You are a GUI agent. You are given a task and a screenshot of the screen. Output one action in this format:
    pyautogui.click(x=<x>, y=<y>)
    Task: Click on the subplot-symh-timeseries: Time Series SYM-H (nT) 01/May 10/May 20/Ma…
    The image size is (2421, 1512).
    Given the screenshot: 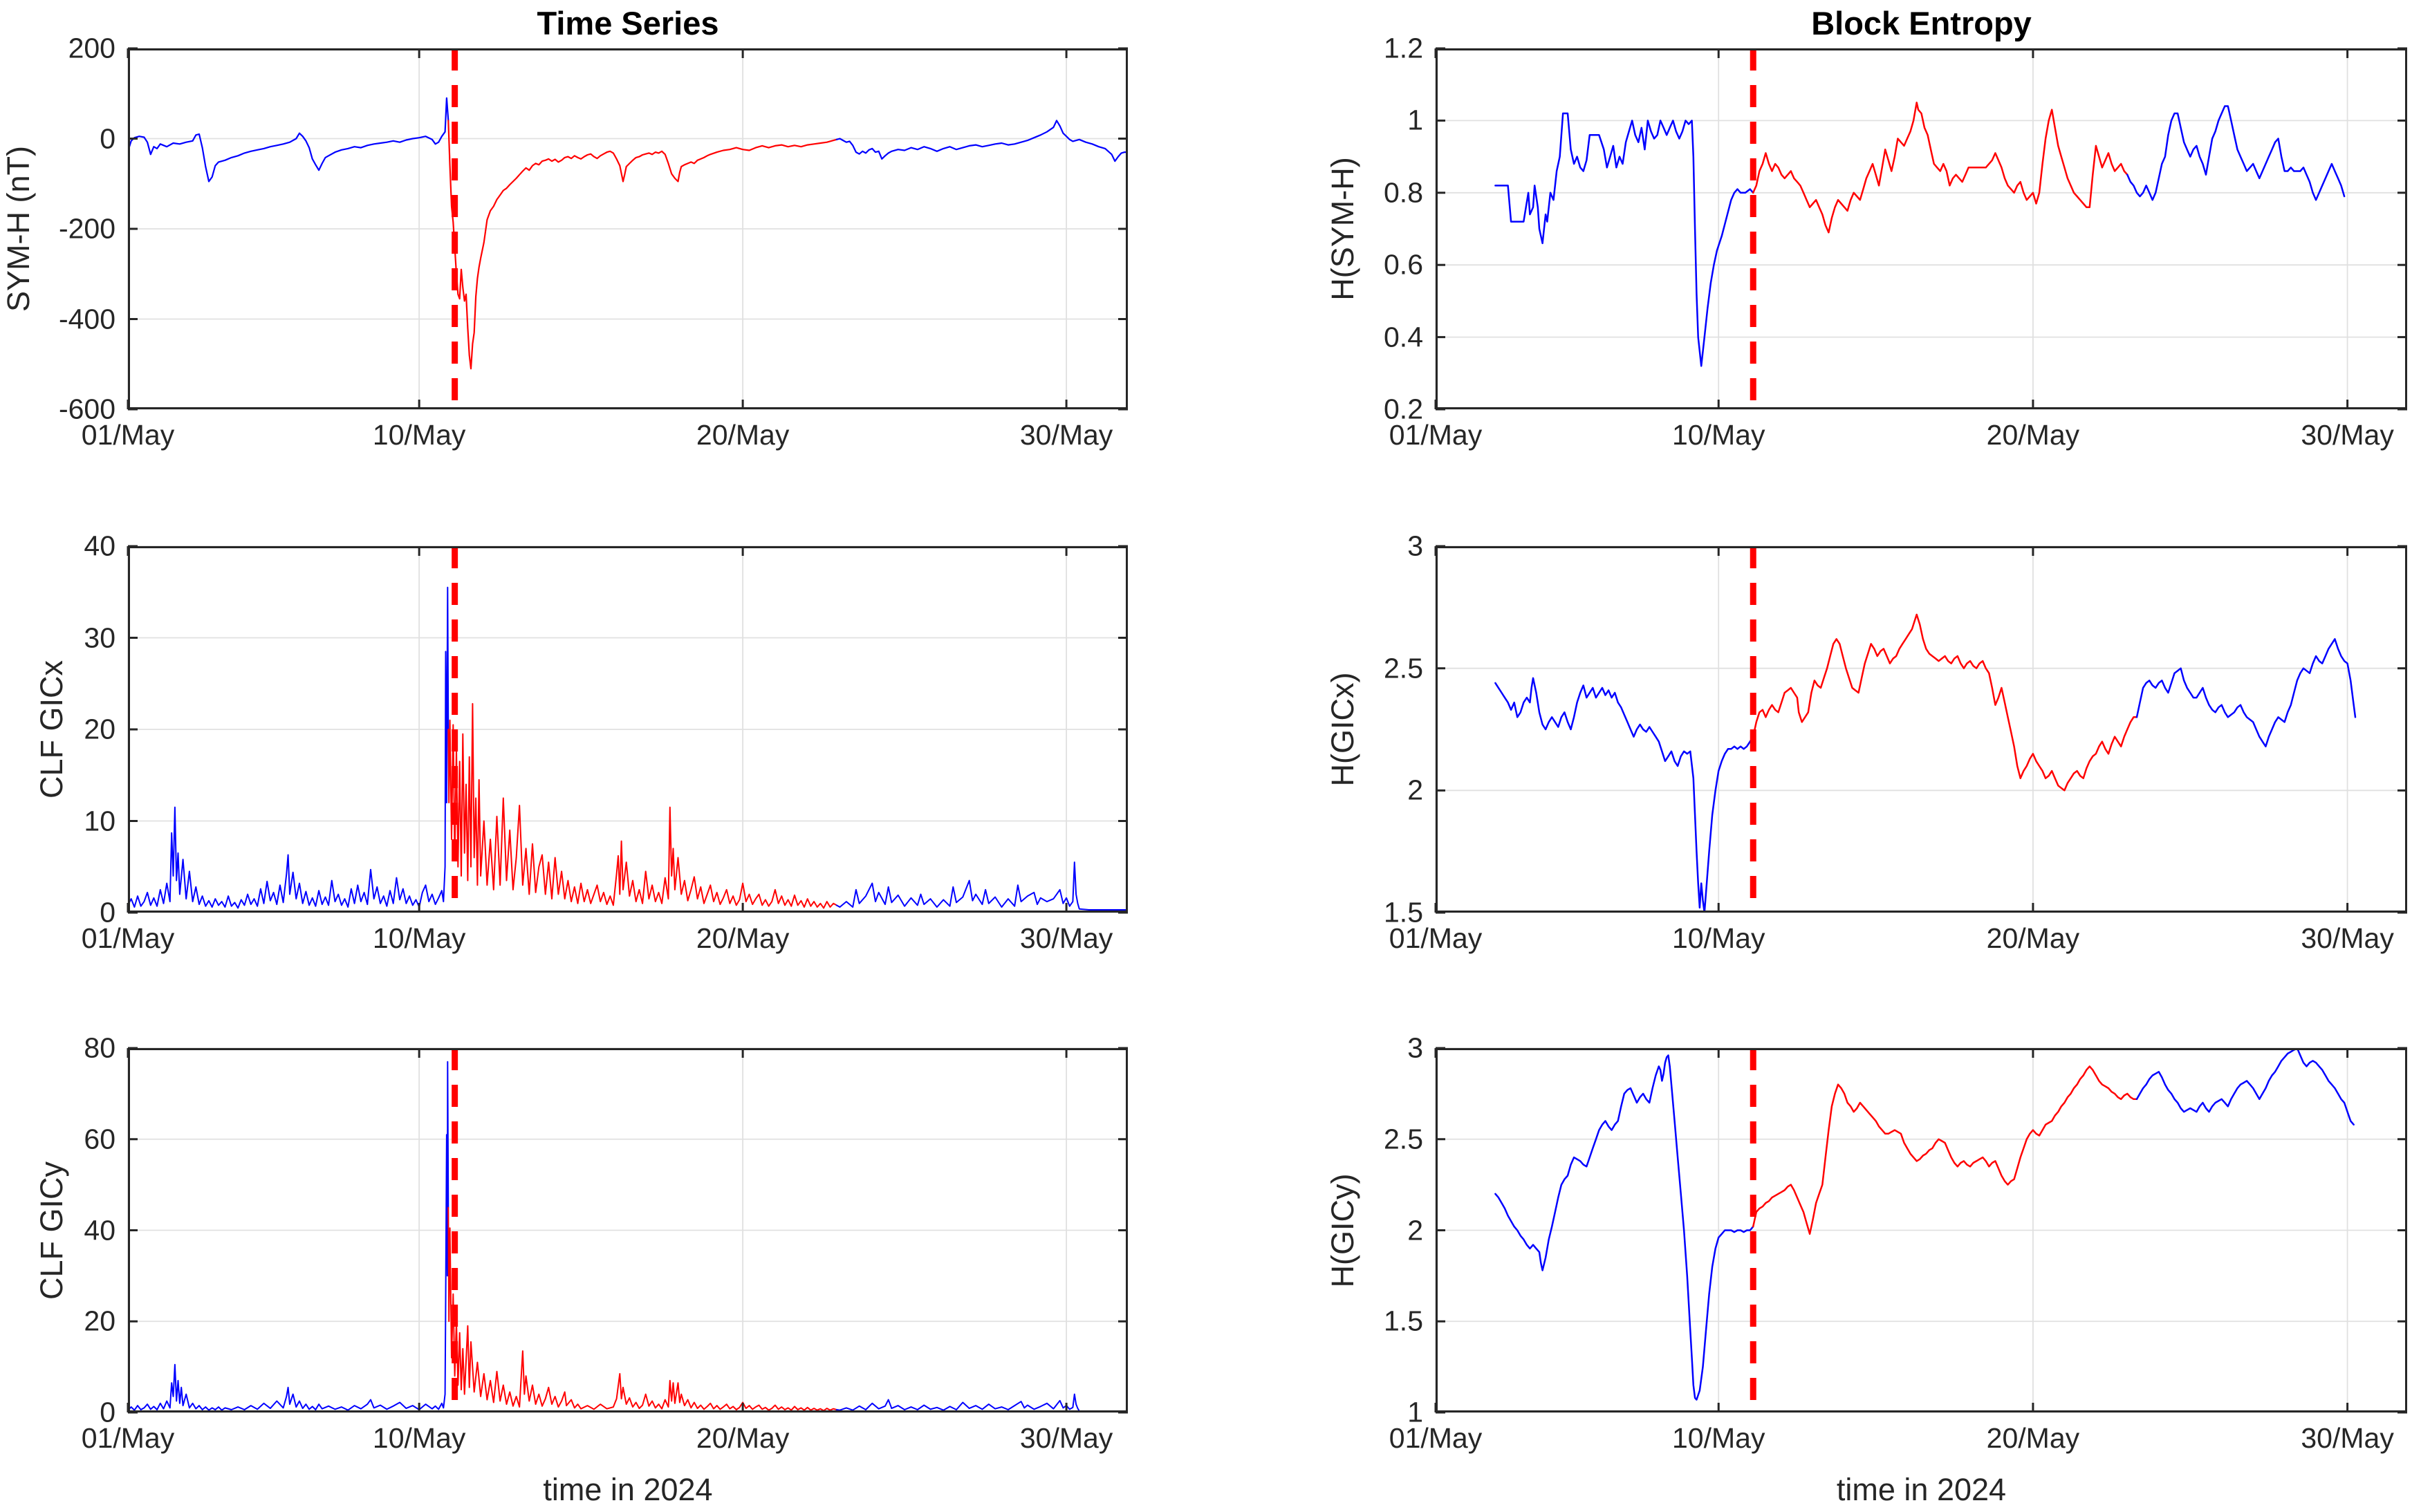 What is the action you would take?
    pyautogui.click(x=564, y=228)
    